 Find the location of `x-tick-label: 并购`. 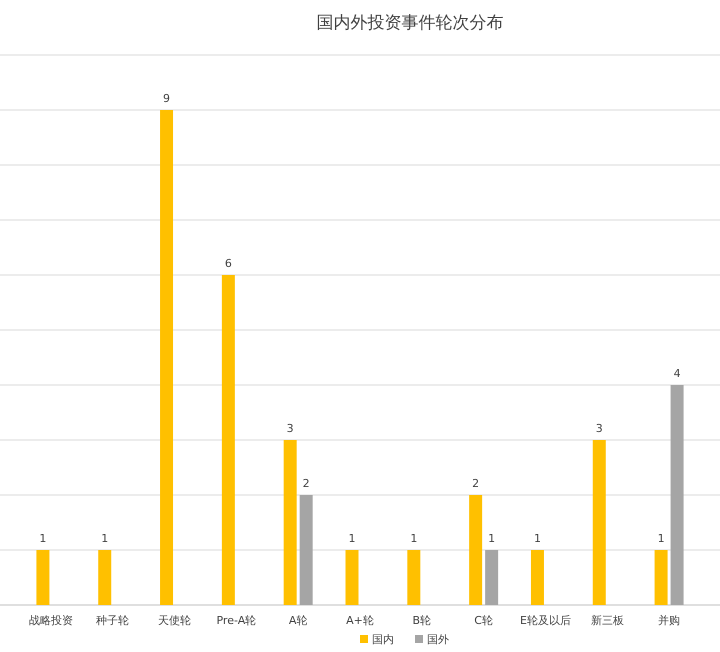

x-tick-label: 并购 is located at coordinates (669, 620).